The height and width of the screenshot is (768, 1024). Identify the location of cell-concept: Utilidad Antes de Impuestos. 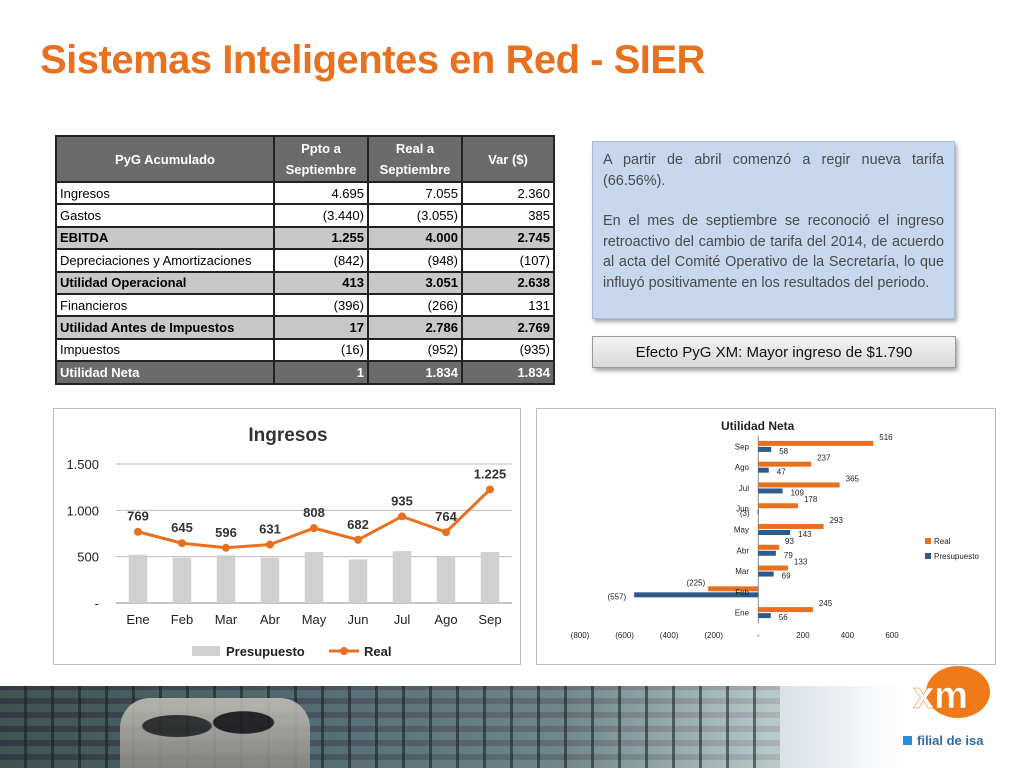
(165, 327).